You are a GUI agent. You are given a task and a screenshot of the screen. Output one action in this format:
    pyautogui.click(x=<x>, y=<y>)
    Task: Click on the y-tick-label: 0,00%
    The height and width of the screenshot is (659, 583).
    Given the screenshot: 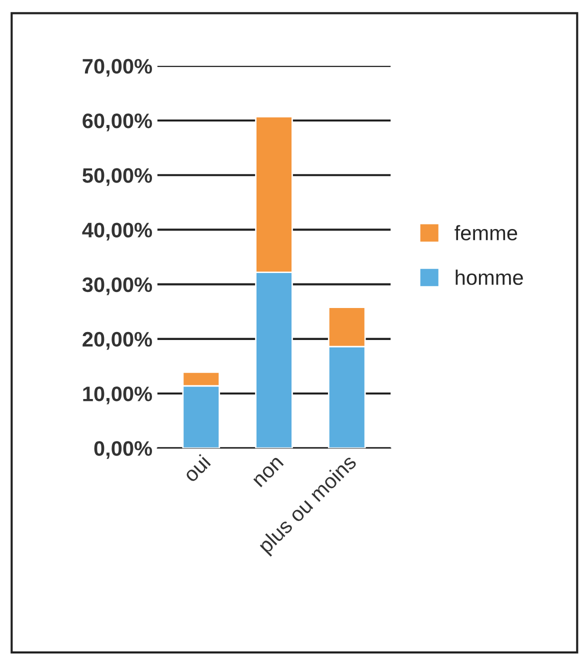 What is the action you would take?
    pyautogui.click(x=123, y=450)
    